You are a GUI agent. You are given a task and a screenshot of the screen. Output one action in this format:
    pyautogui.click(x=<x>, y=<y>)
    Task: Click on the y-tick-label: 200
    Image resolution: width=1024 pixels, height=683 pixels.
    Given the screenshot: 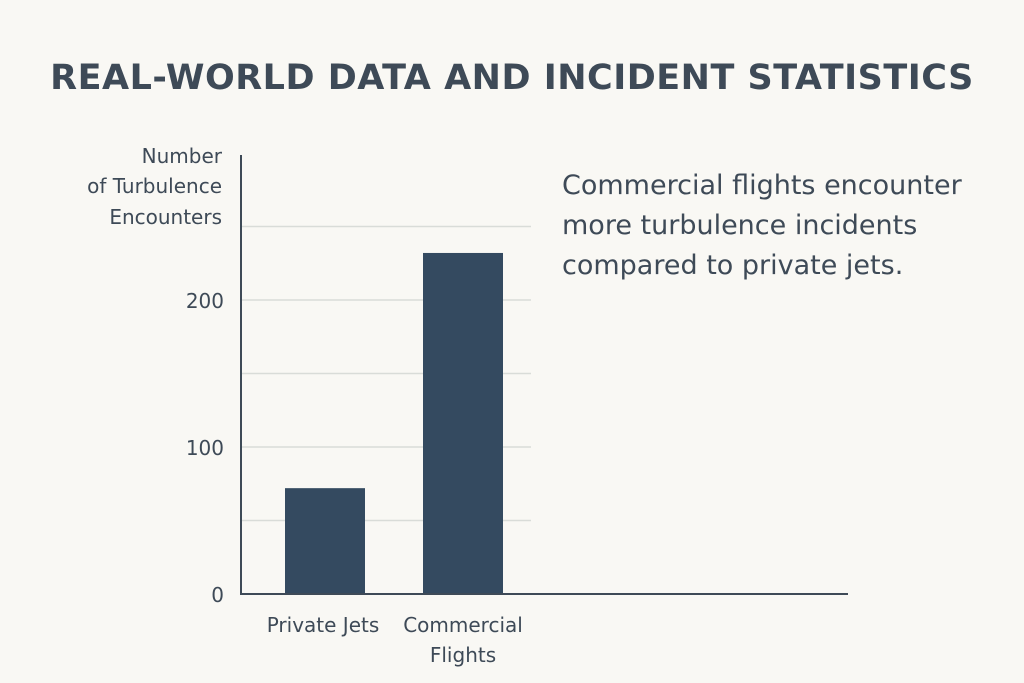 What is the action you would take?
    pyautogui.click(x=205, y=301)
    